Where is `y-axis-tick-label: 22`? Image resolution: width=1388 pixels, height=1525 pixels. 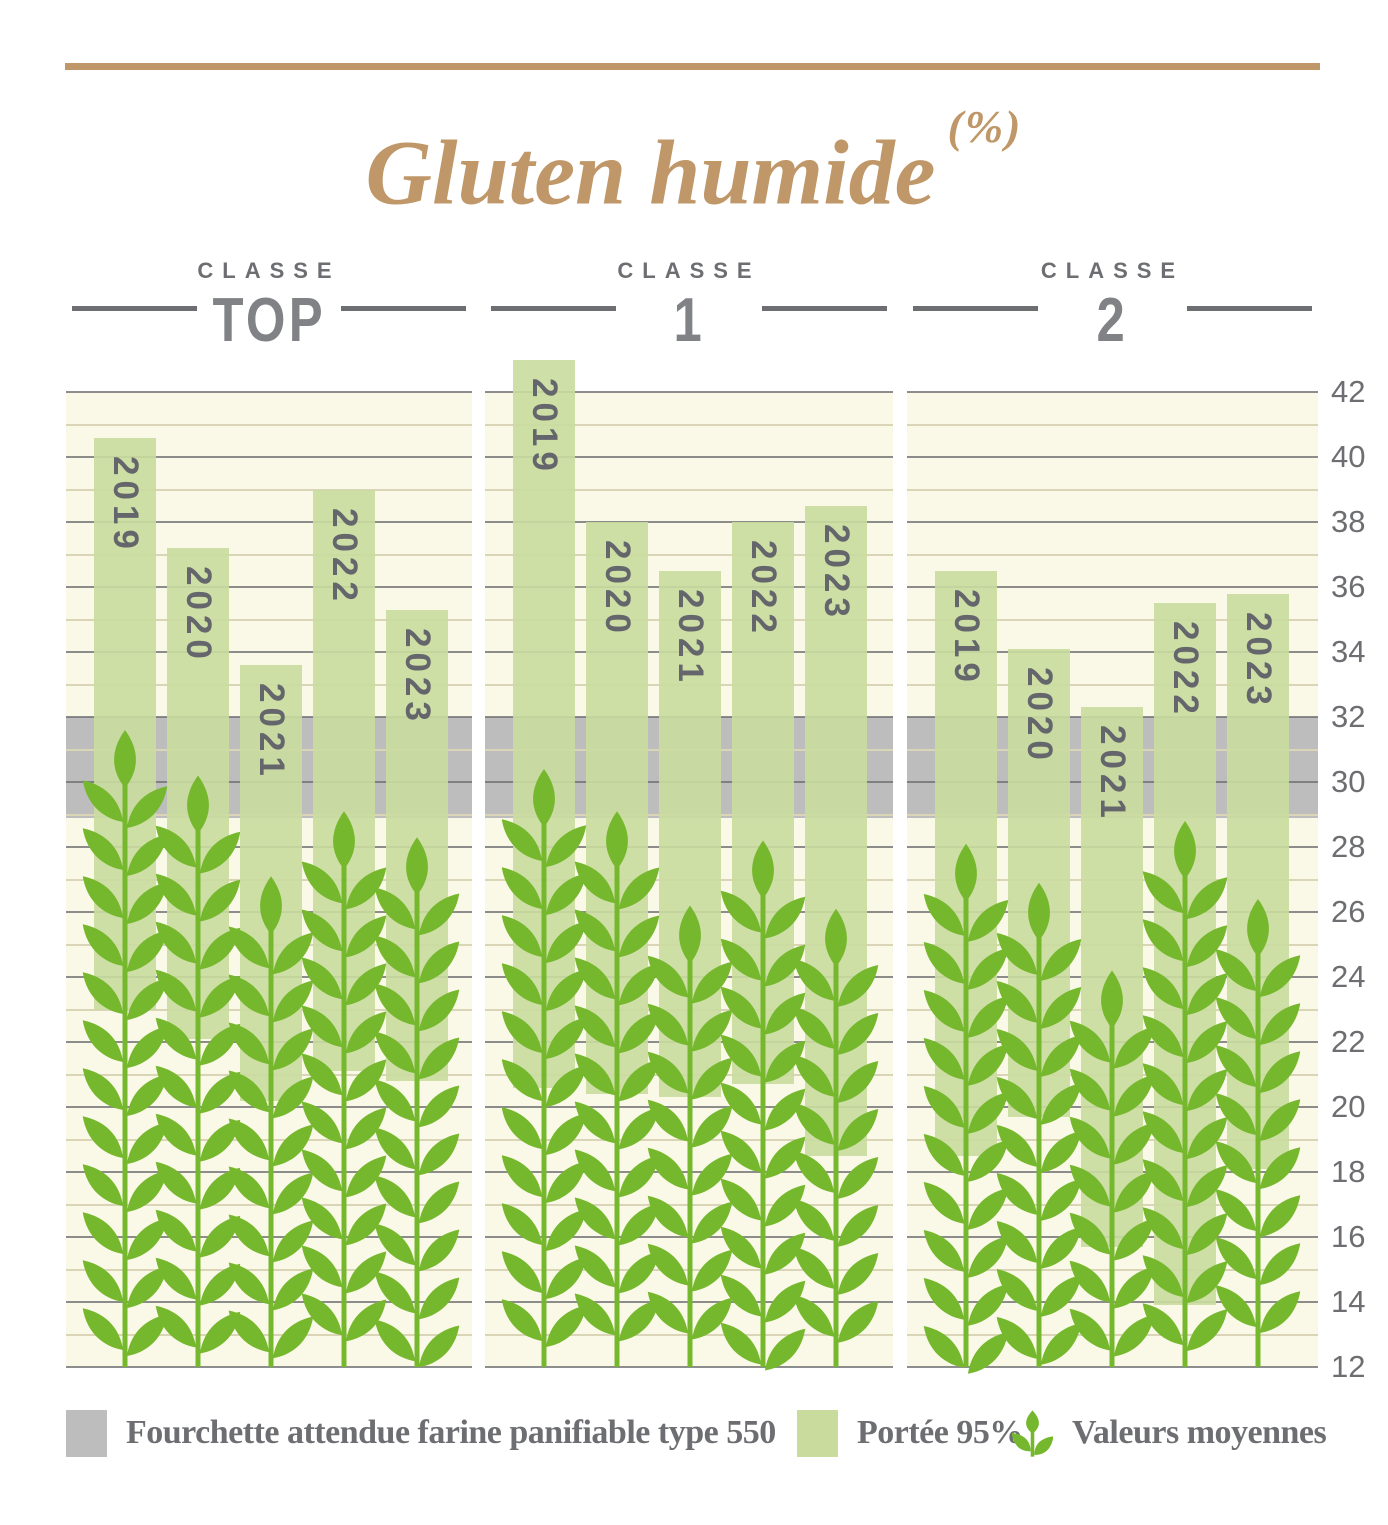 y-axis-tick-label: 22 is located at coordinates (1348, 1041).